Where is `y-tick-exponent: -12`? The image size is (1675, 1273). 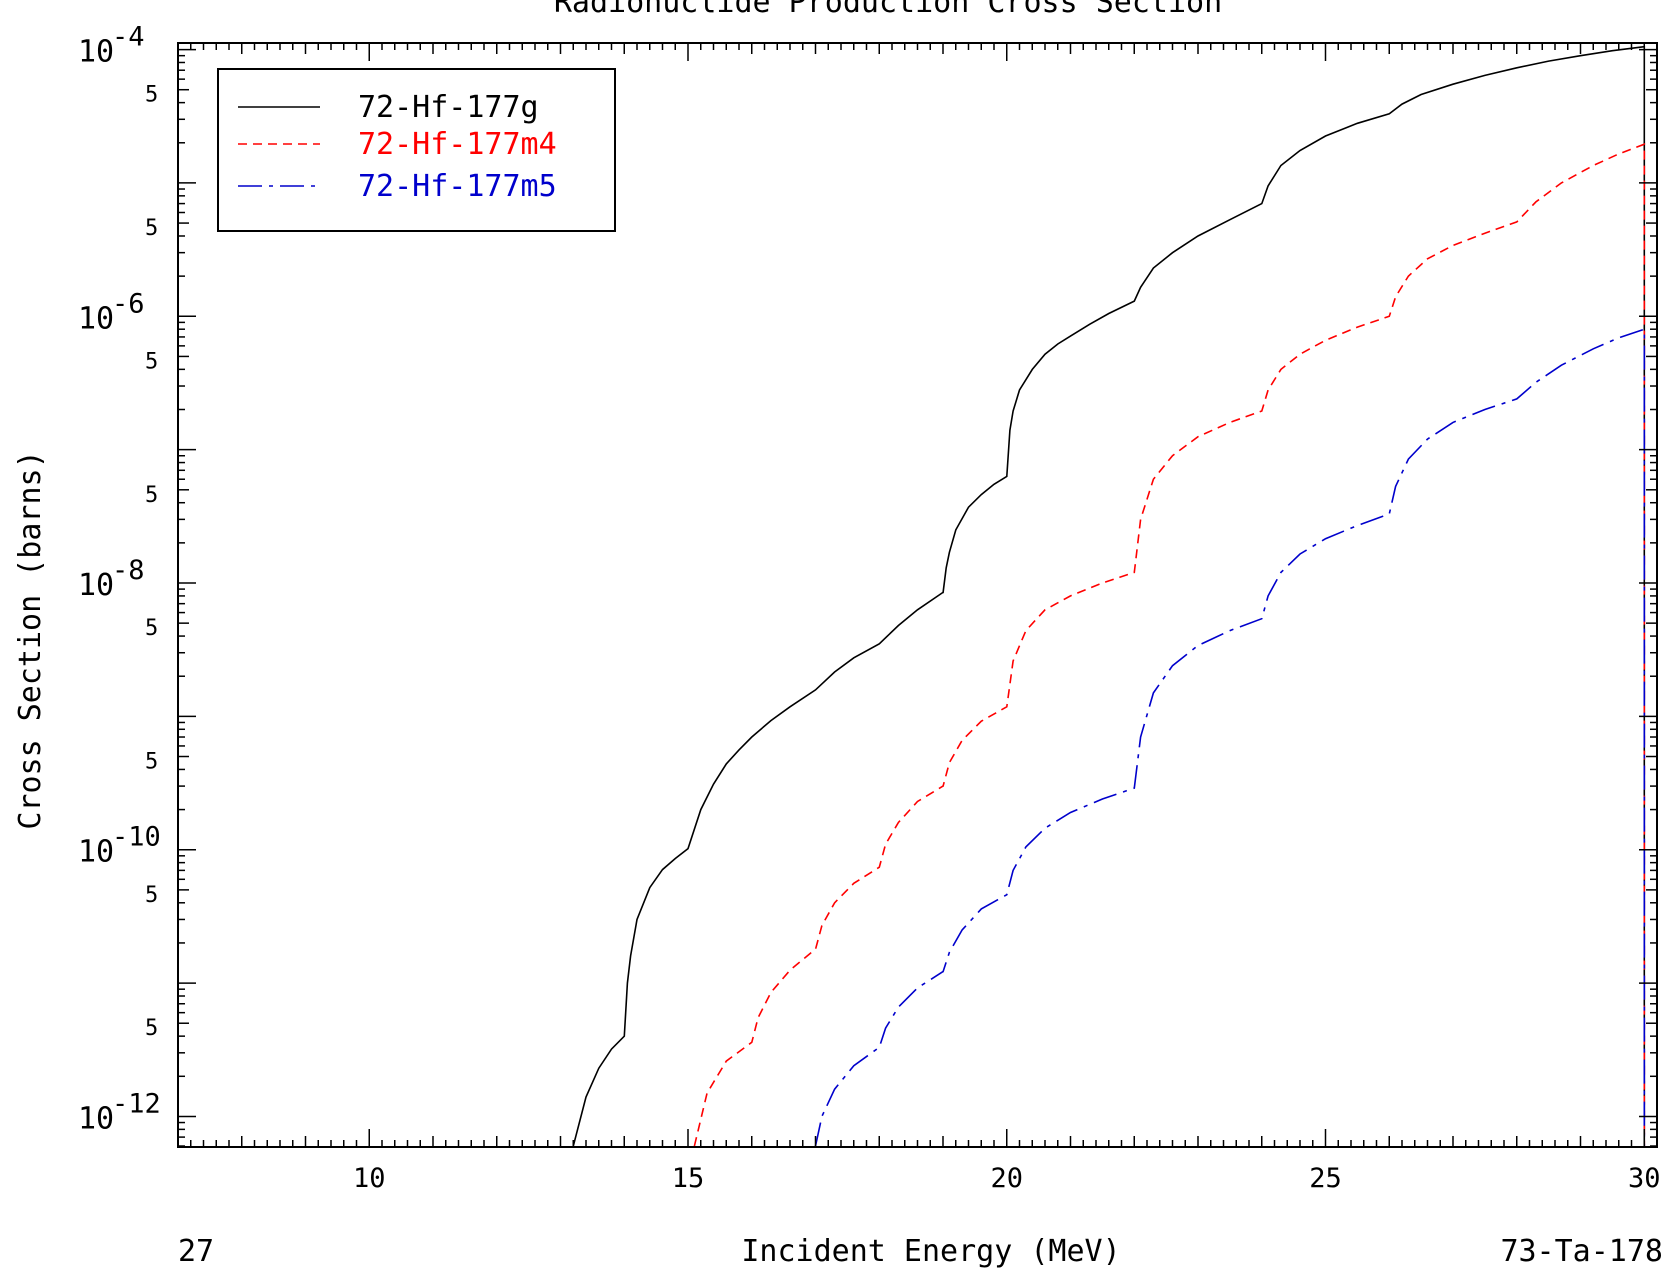
y-tick-exponent: -12 is located at coordinates (136, 1103).